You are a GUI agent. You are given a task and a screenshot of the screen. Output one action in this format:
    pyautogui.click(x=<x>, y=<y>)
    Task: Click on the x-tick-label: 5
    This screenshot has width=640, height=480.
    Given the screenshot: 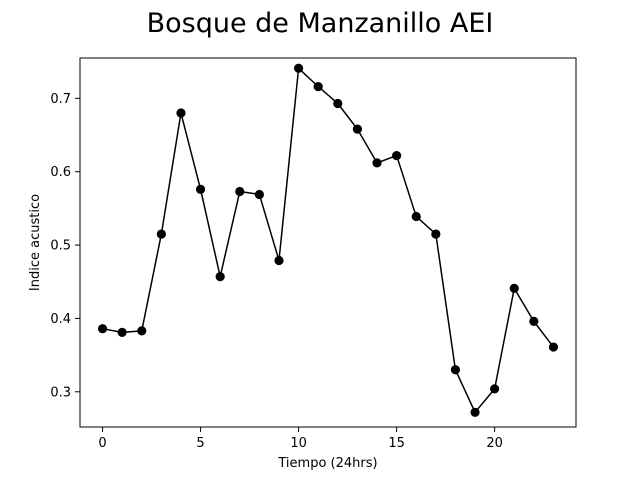 What is the action you would take?
    pyautogui.click(x=200, y=443)
    